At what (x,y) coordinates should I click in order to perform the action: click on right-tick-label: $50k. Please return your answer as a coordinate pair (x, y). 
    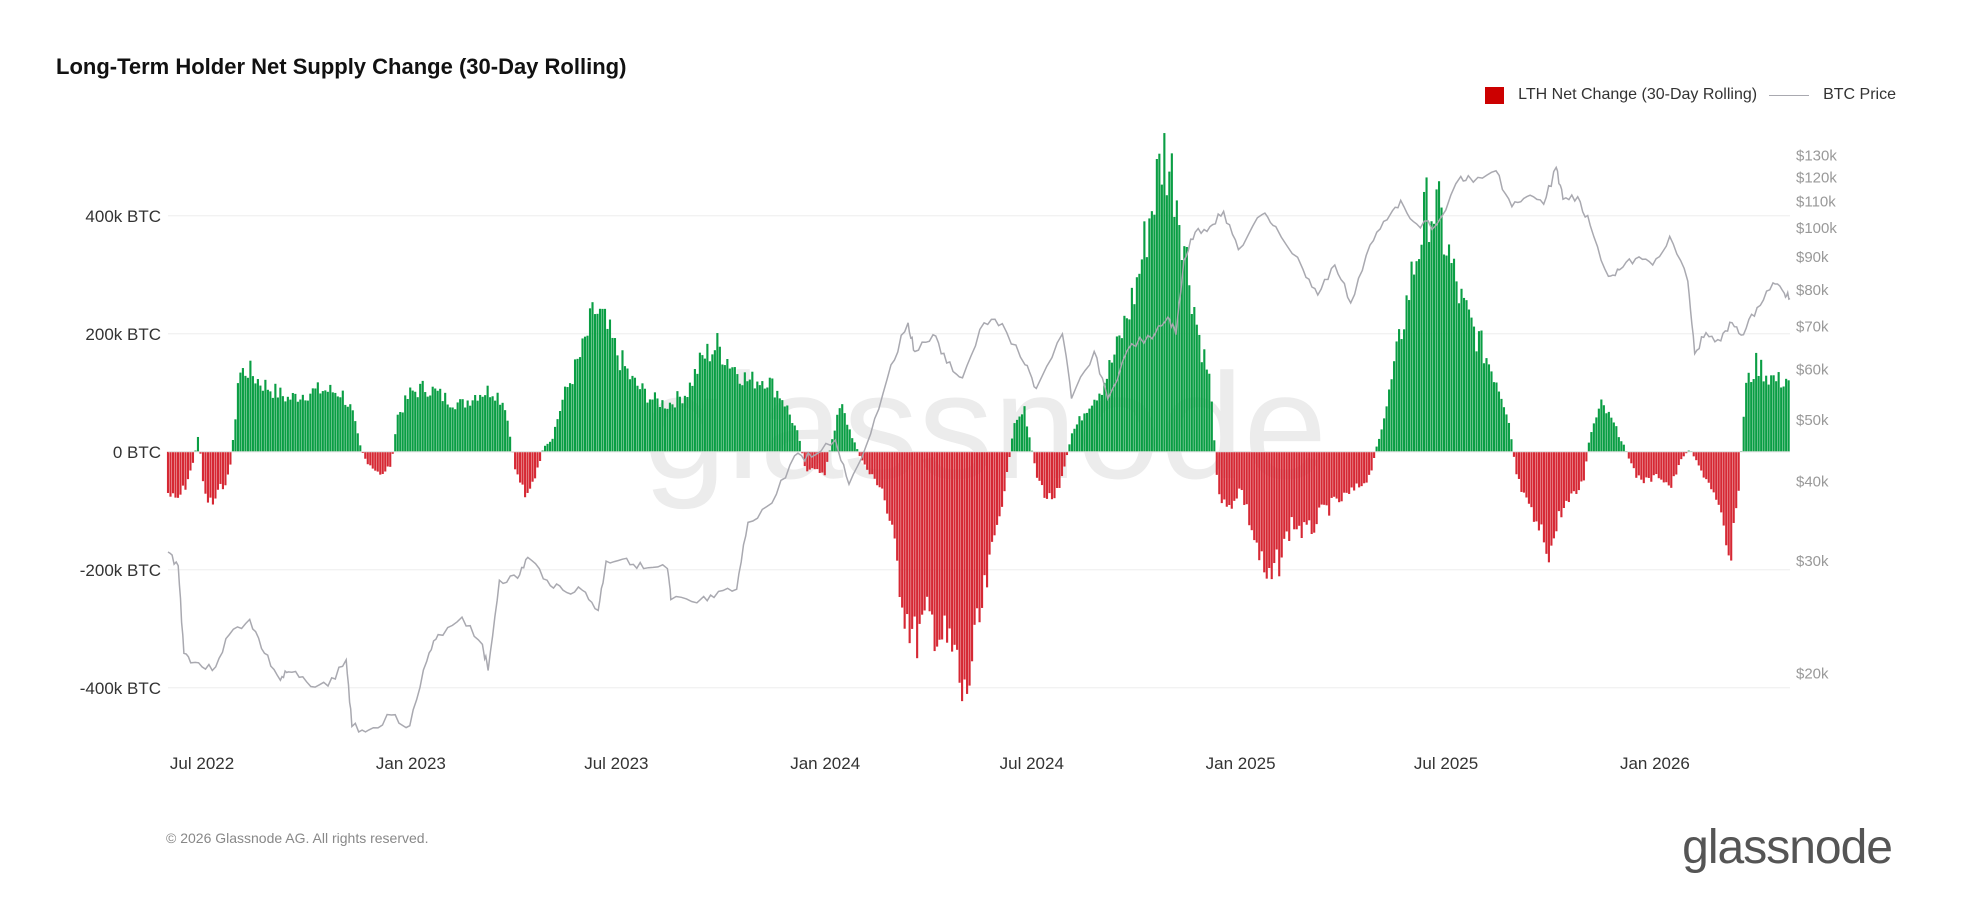
    Looking at the image, I should click on (1812, 420).